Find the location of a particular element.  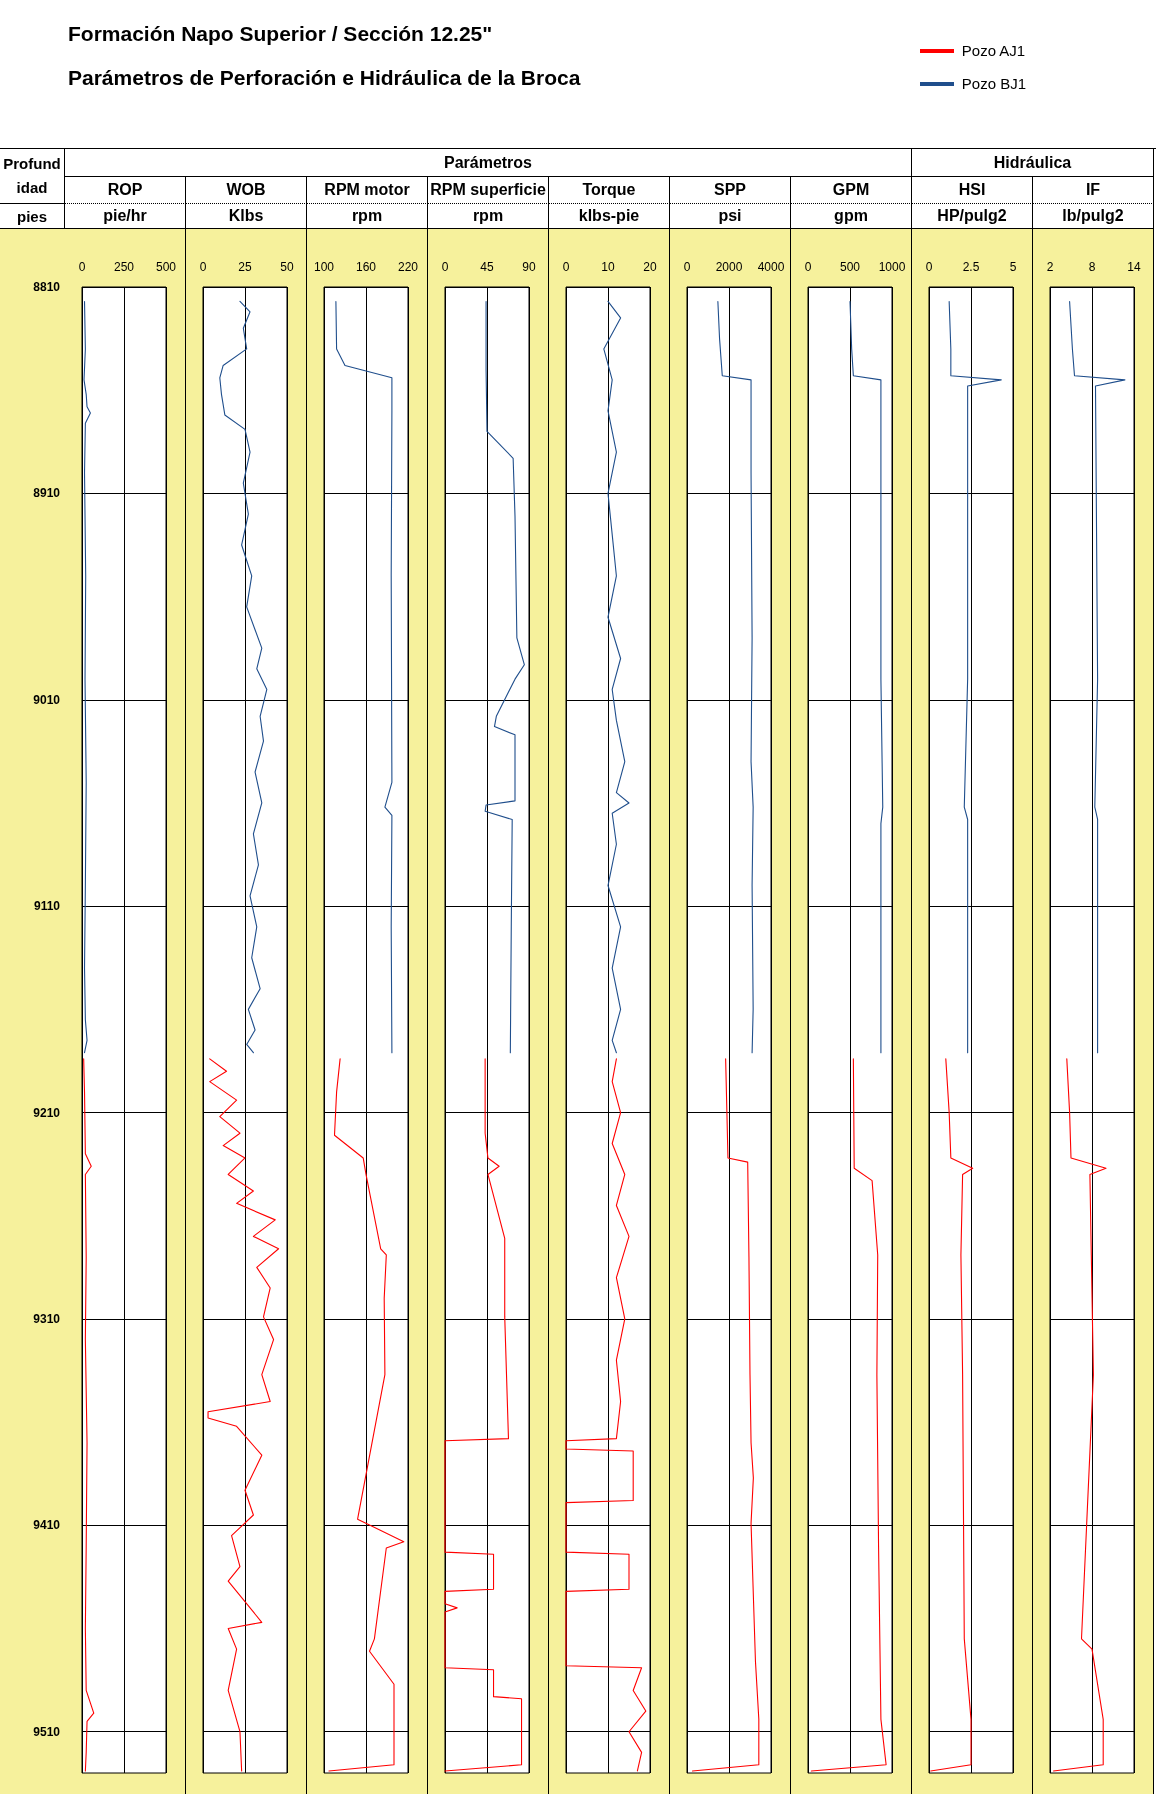

chart-title: Torque is located at coordinates (609, 190).